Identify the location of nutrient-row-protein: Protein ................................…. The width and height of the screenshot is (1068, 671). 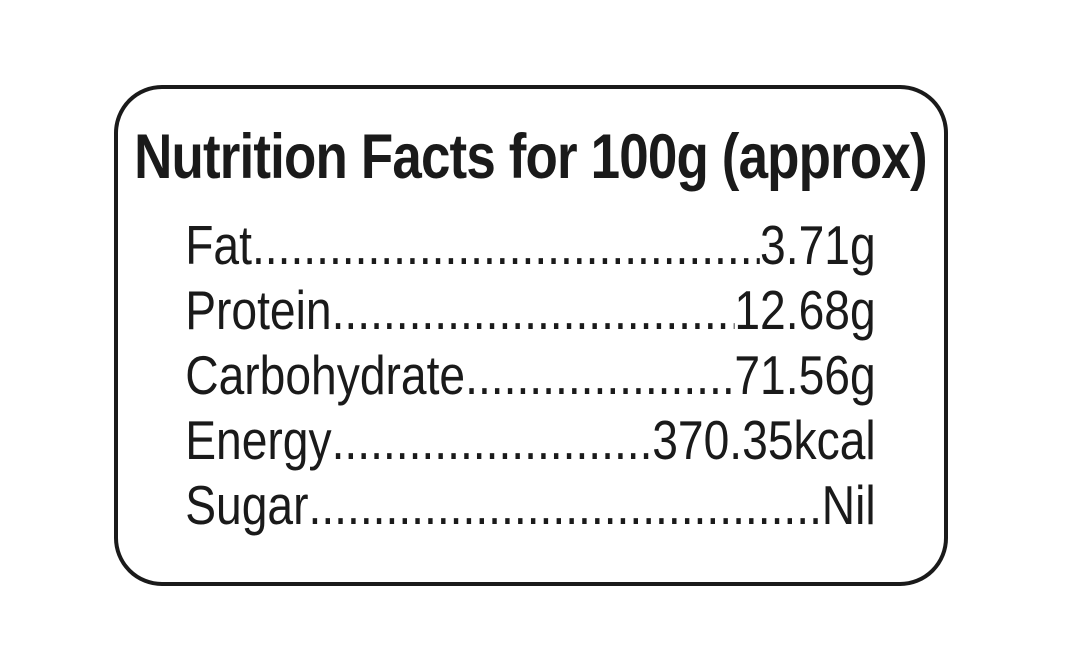
(530, 310).